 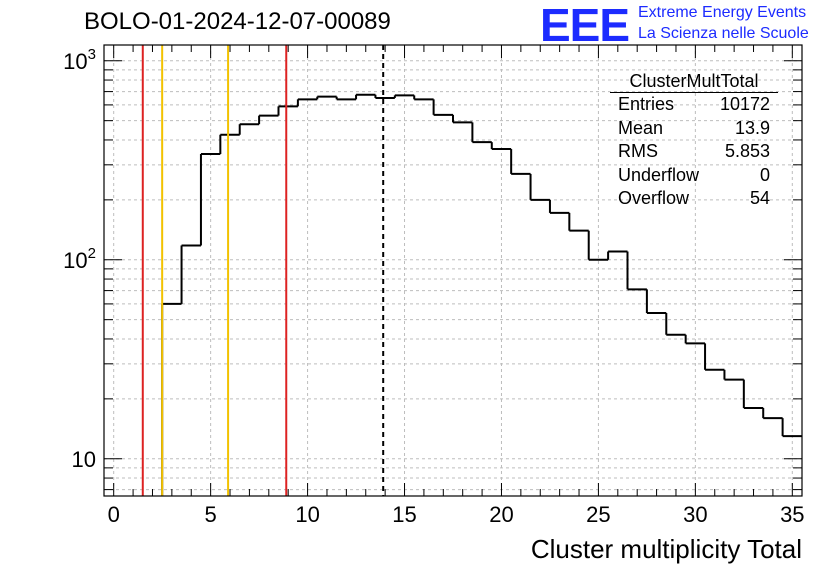 What do you see at coordinates (211, 514) in the screenshot?
I see `x-tick-label: 5` at bounding box center [211, 514].